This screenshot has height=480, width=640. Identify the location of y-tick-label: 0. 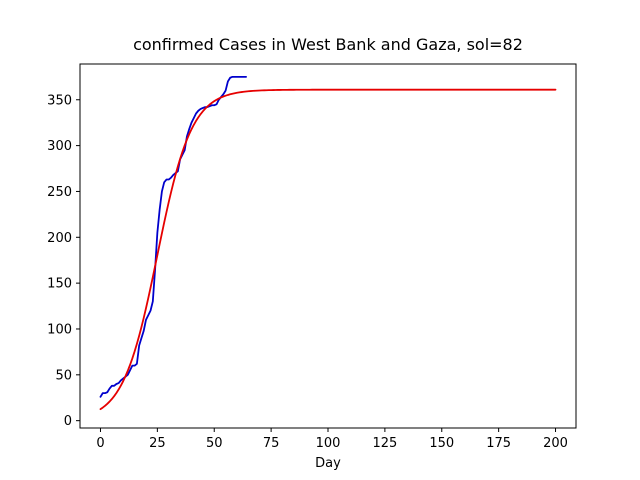
(68, 421).